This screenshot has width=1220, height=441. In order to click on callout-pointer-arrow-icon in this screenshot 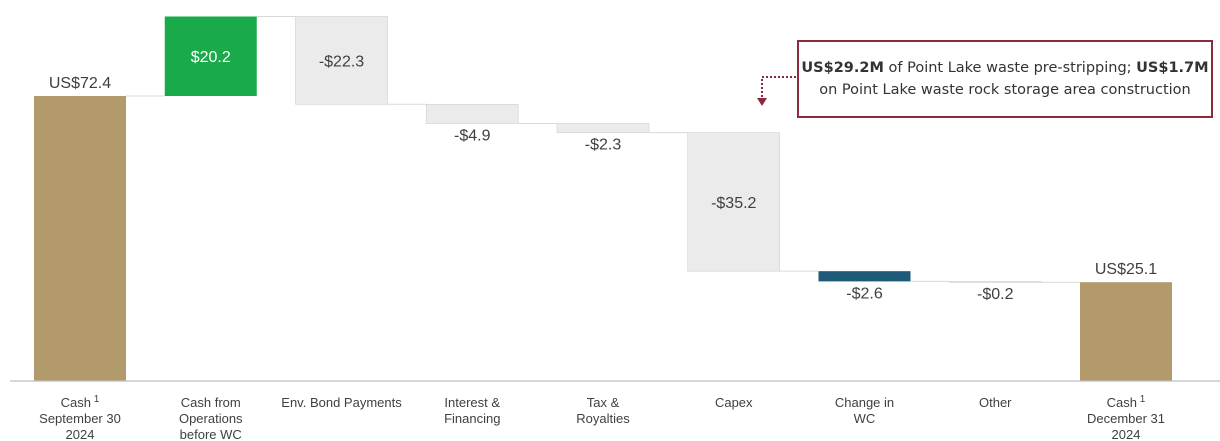, I will do `click(762, 102)`.